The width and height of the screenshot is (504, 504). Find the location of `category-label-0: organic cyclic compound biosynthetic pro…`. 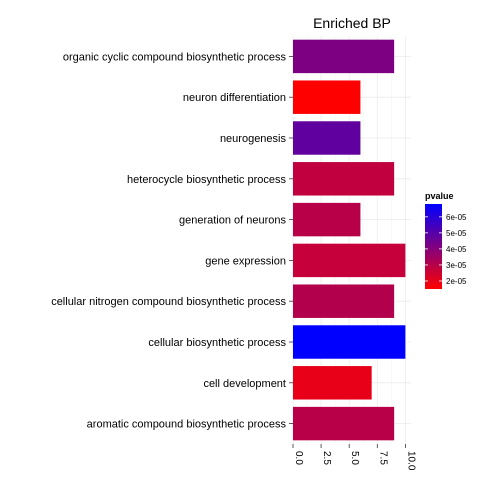

category-label-0: organic cyclic compound biosynthetic pro… is located at coordinates (175, 57).